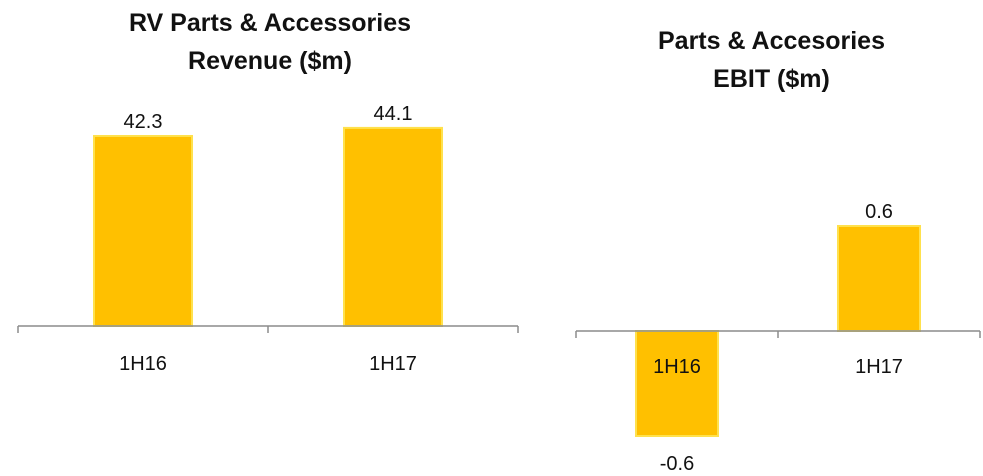 The width and height of the screenshot is (983, 476). I want to click on ebit-bar-1h16, so click(677, 383).